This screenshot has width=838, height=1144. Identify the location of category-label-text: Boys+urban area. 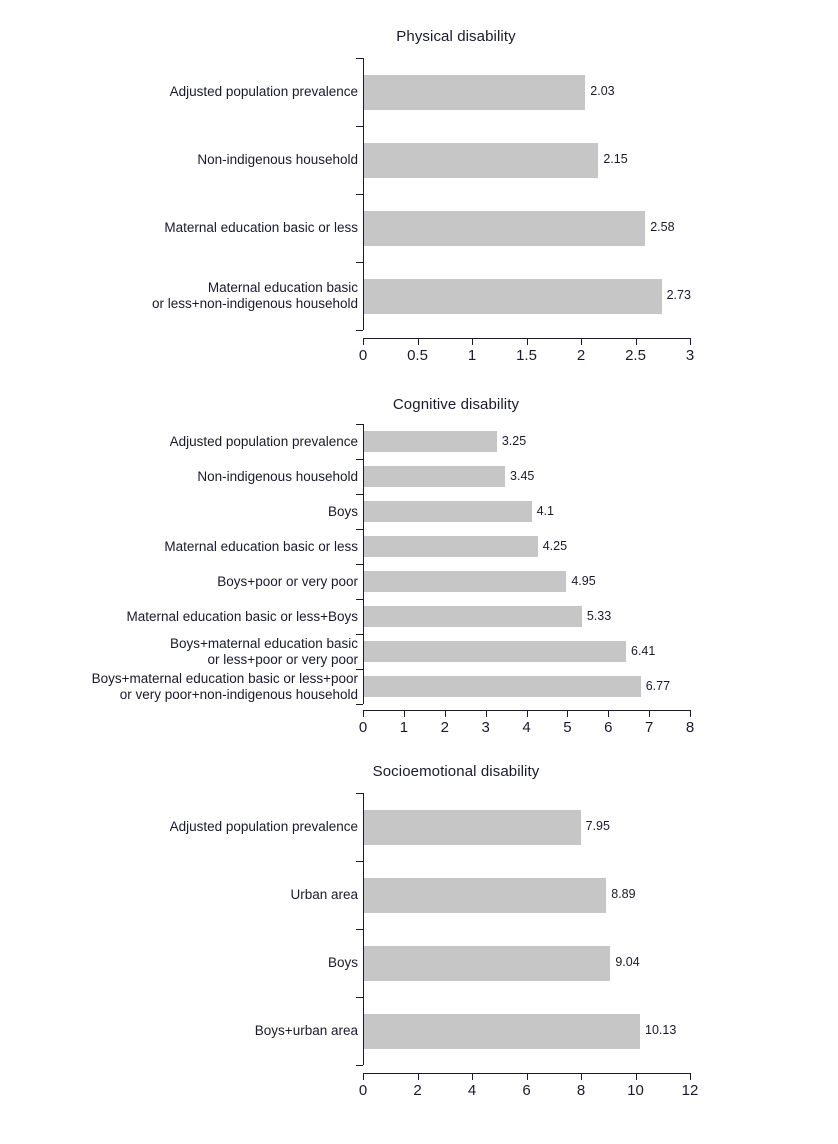
(306, 1030).